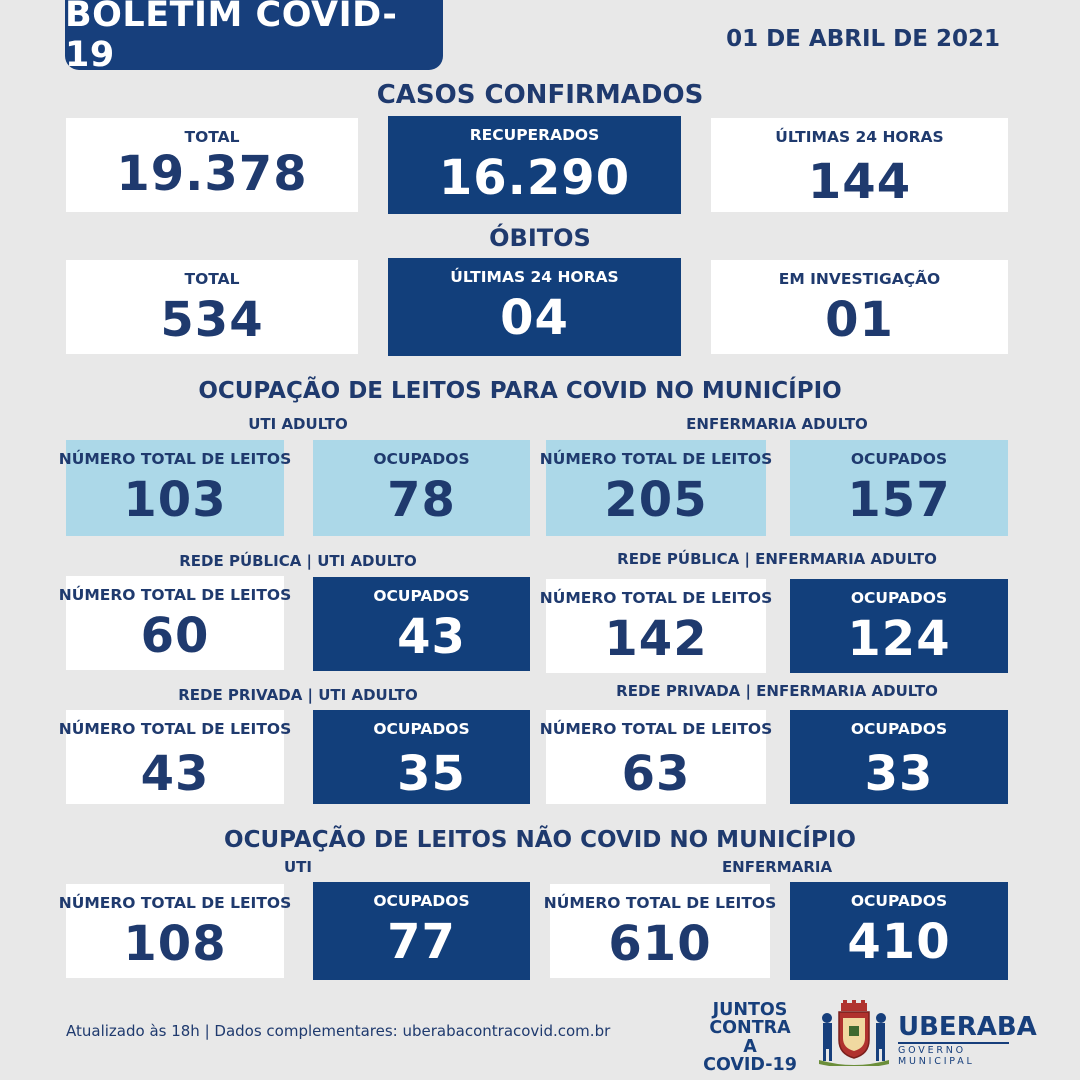 Image resolution: width=1080 pixels, height=1080 pixels. I want to click on nao-covid-uti-ocupados-card: OCUPADOS 77, so click(421, 931).